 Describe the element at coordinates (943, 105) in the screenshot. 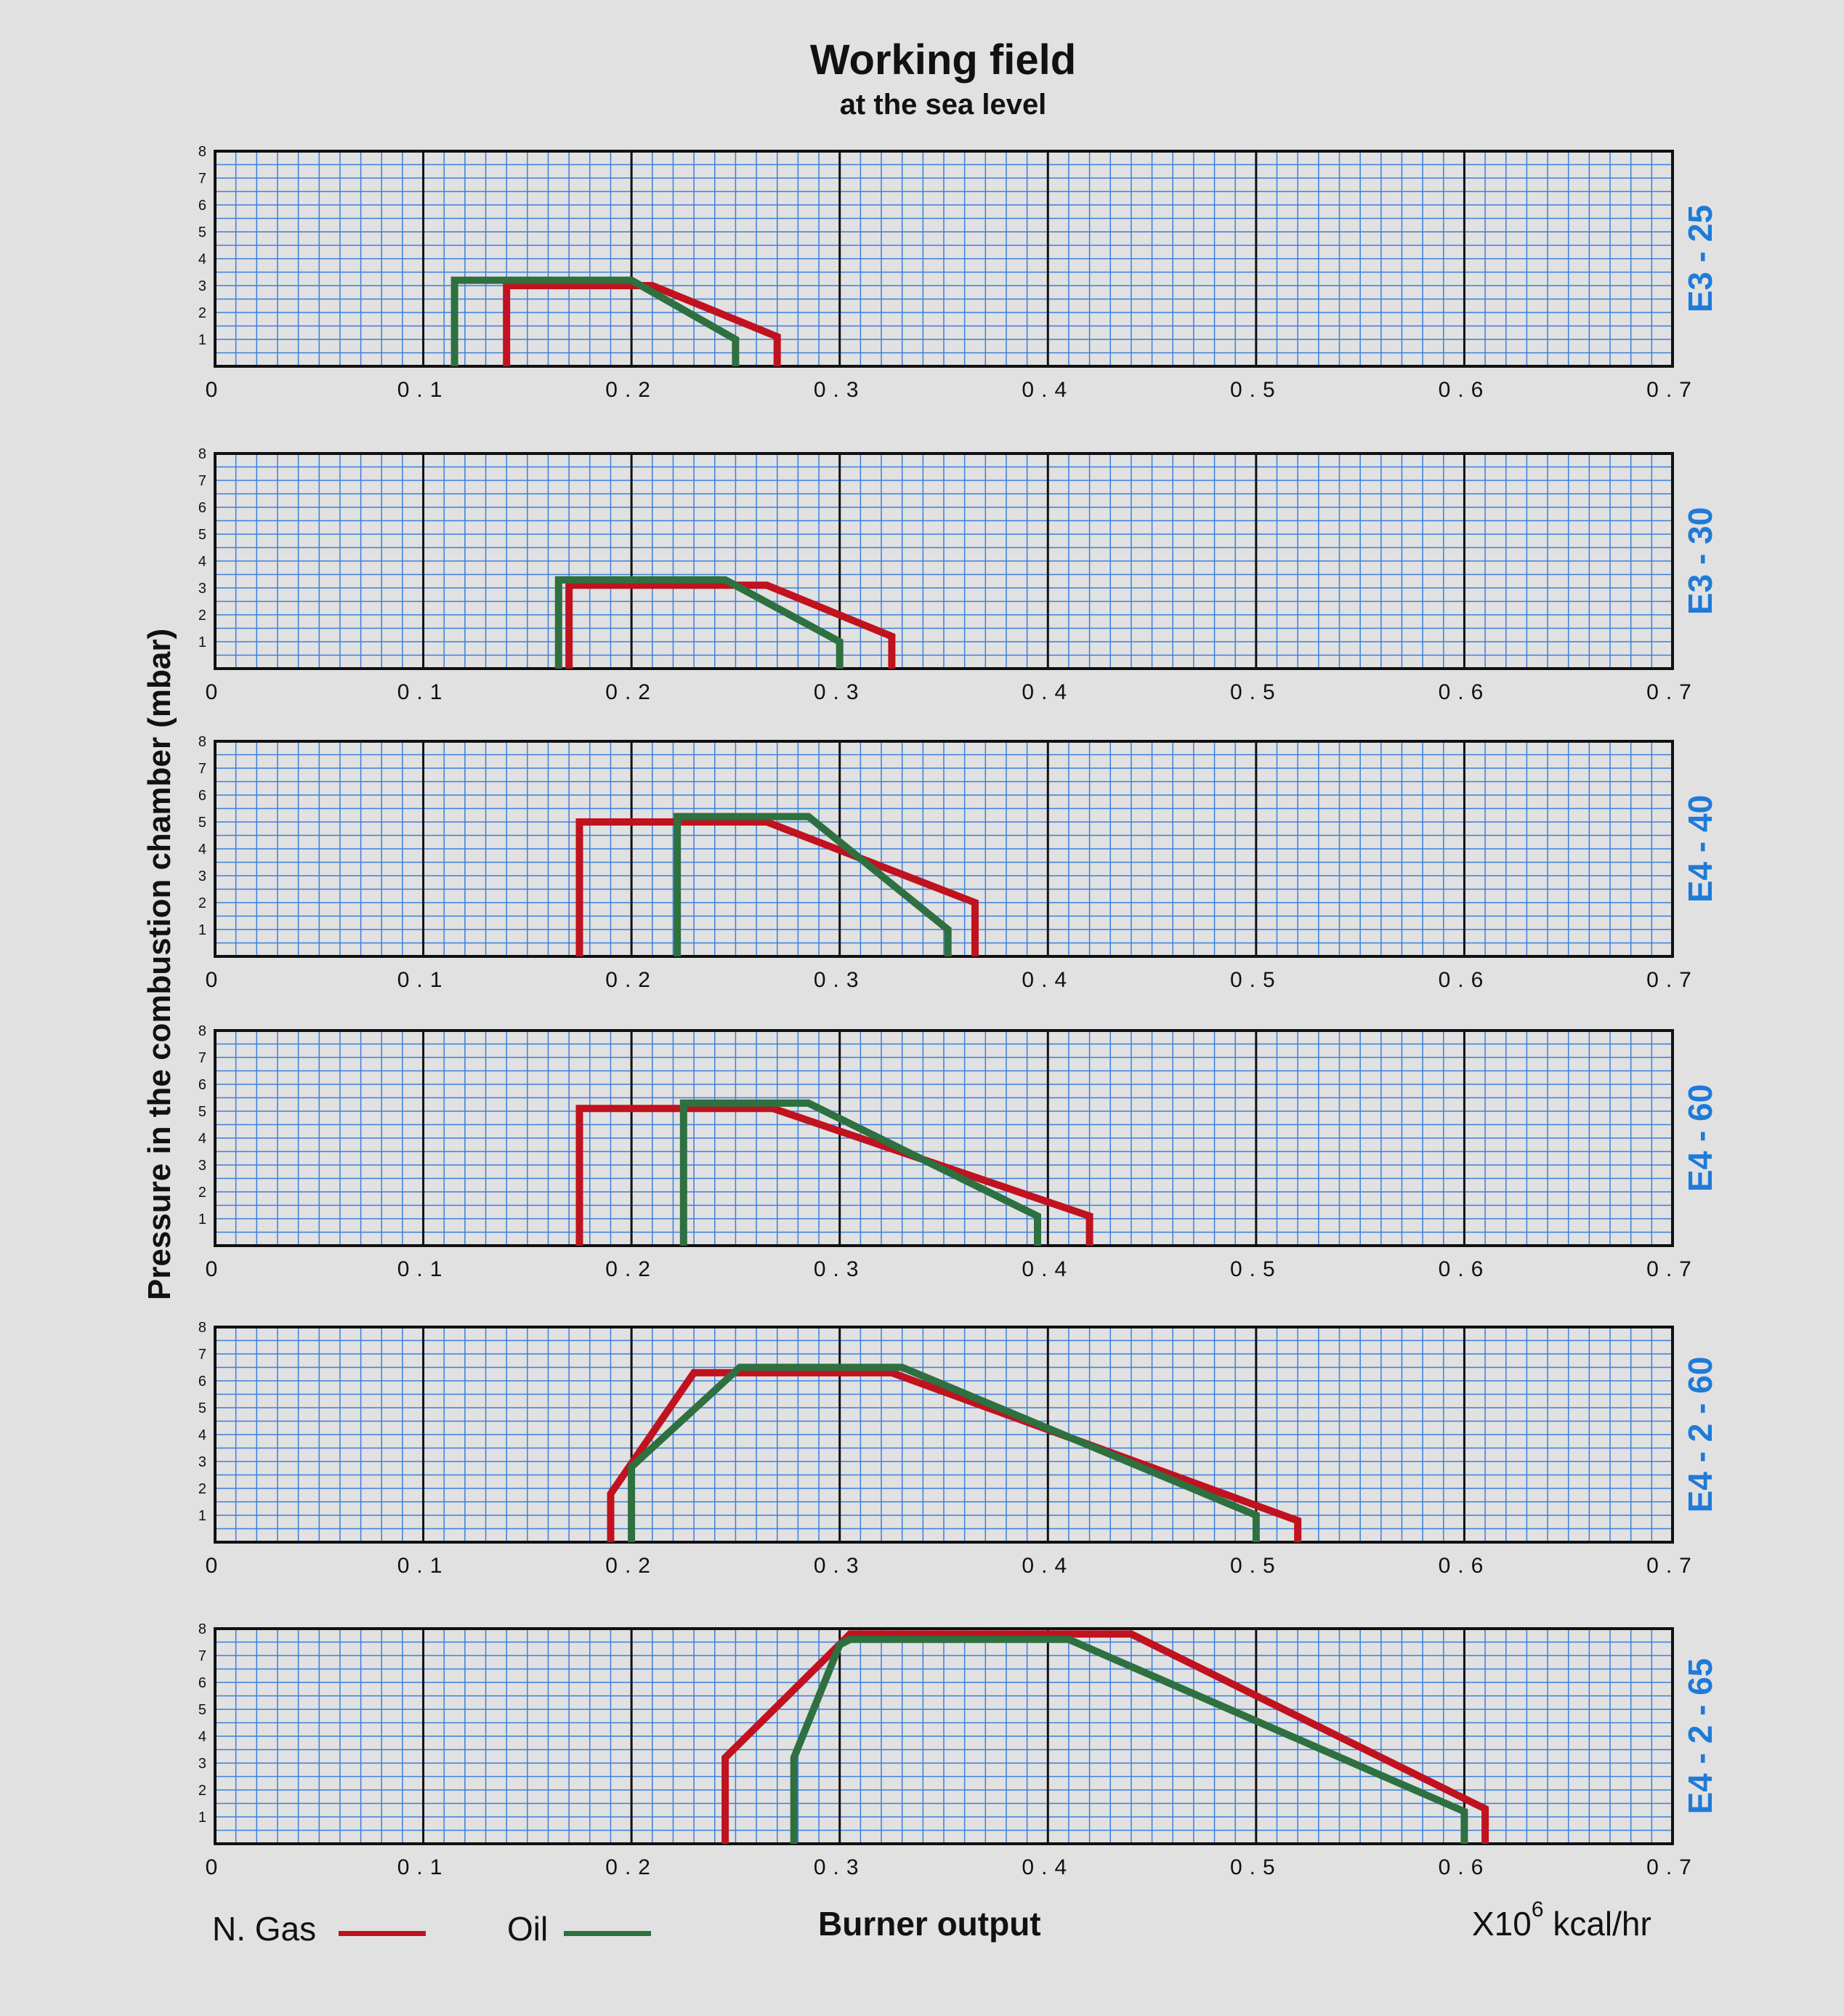

I see `chart-subtitle: at the sea level` at that location.